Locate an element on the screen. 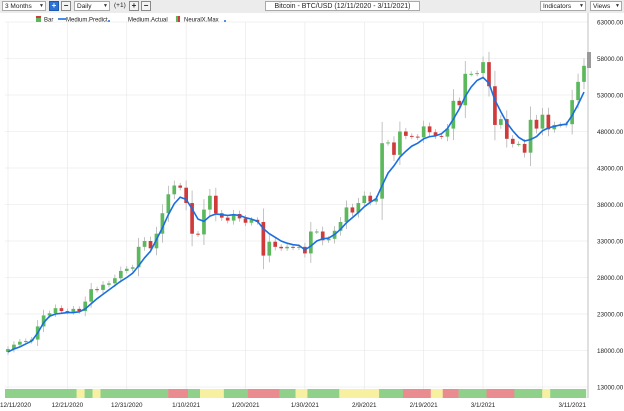 The width and height of the screenshot is (624, 411). legend-actual-label: Medium.Actual is located at coordinates (148, 21).